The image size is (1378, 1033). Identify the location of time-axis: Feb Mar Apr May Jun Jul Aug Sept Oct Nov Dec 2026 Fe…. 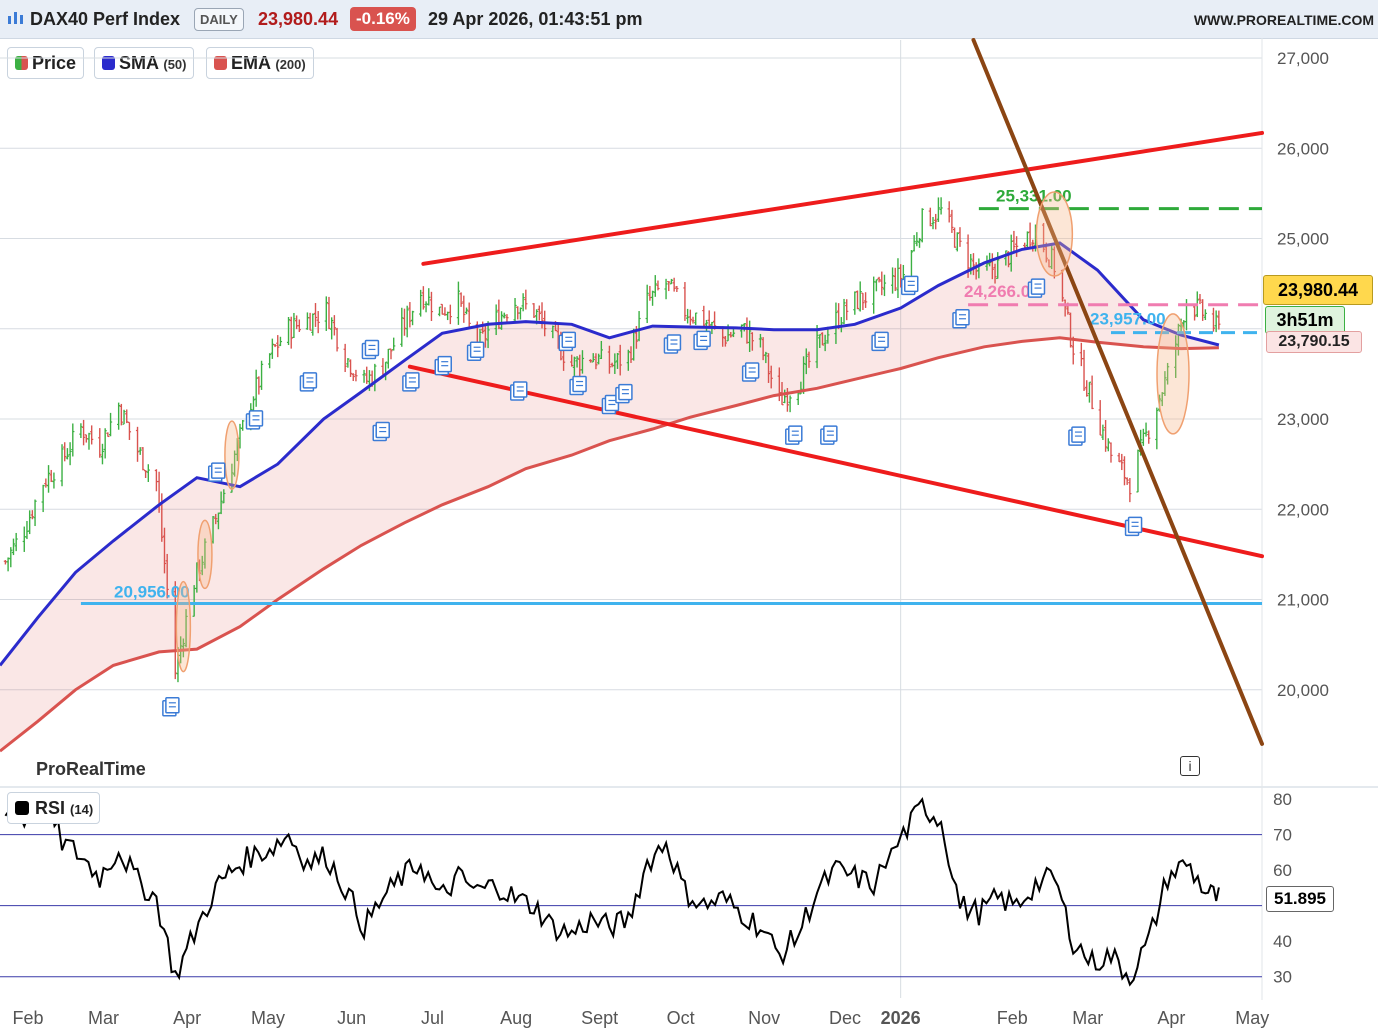
(640, 1018).